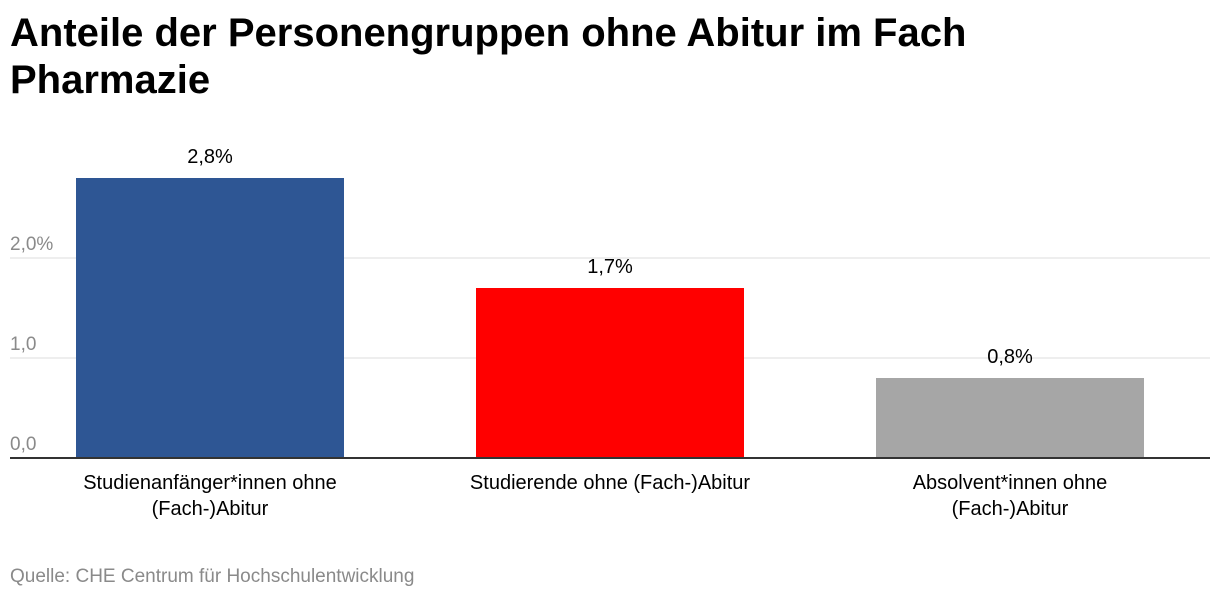 The width and height of the screenshot is (1220, 602). What do you see at coordinates (1010, 357) in the screenshot?
I see `data-label: 0,8%` at bounding box center [1010, 357].